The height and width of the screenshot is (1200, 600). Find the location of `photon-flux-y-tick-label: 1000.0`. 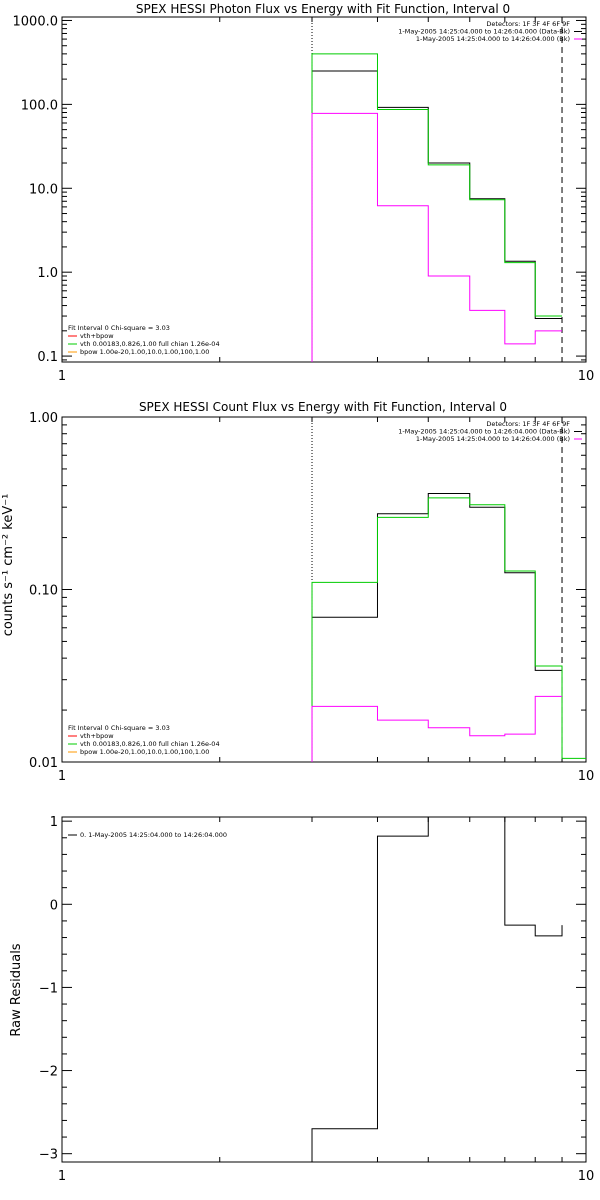

photon-flux-y-tick-label: 1000.0 is located at coordinates (36, 21).